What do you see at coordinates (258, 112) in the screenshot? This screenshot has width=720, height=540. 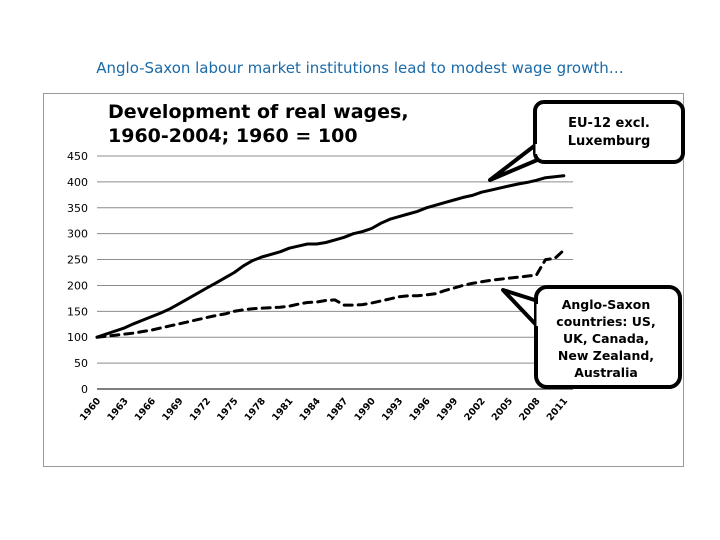 I see `chart-title-line-1: Development of real wages,` at bounding box center [258, 112].